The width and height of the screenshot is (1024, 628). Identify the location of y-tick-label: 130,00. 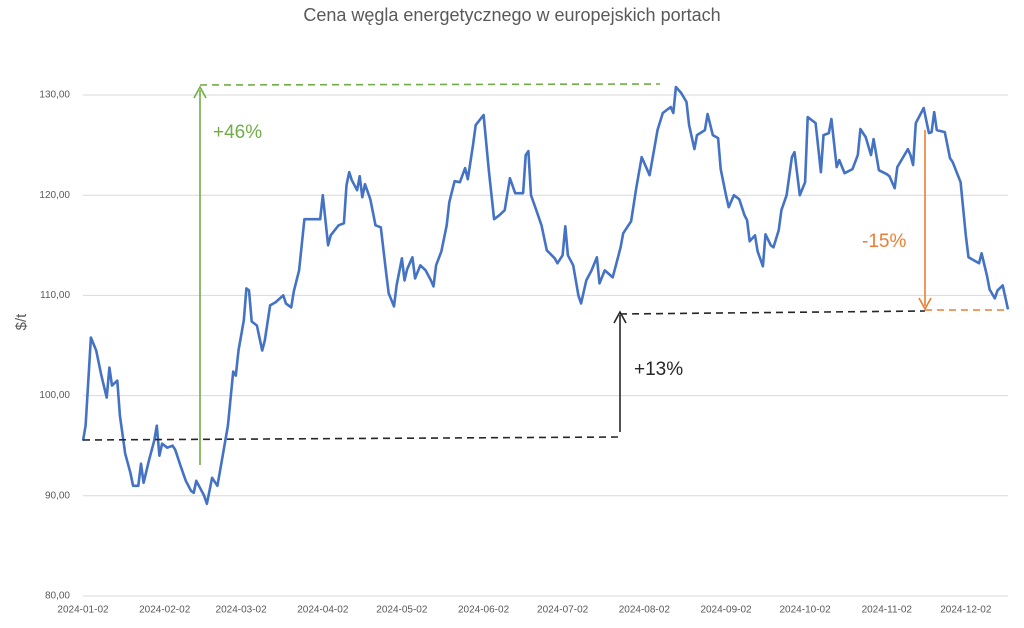
(54, 95).